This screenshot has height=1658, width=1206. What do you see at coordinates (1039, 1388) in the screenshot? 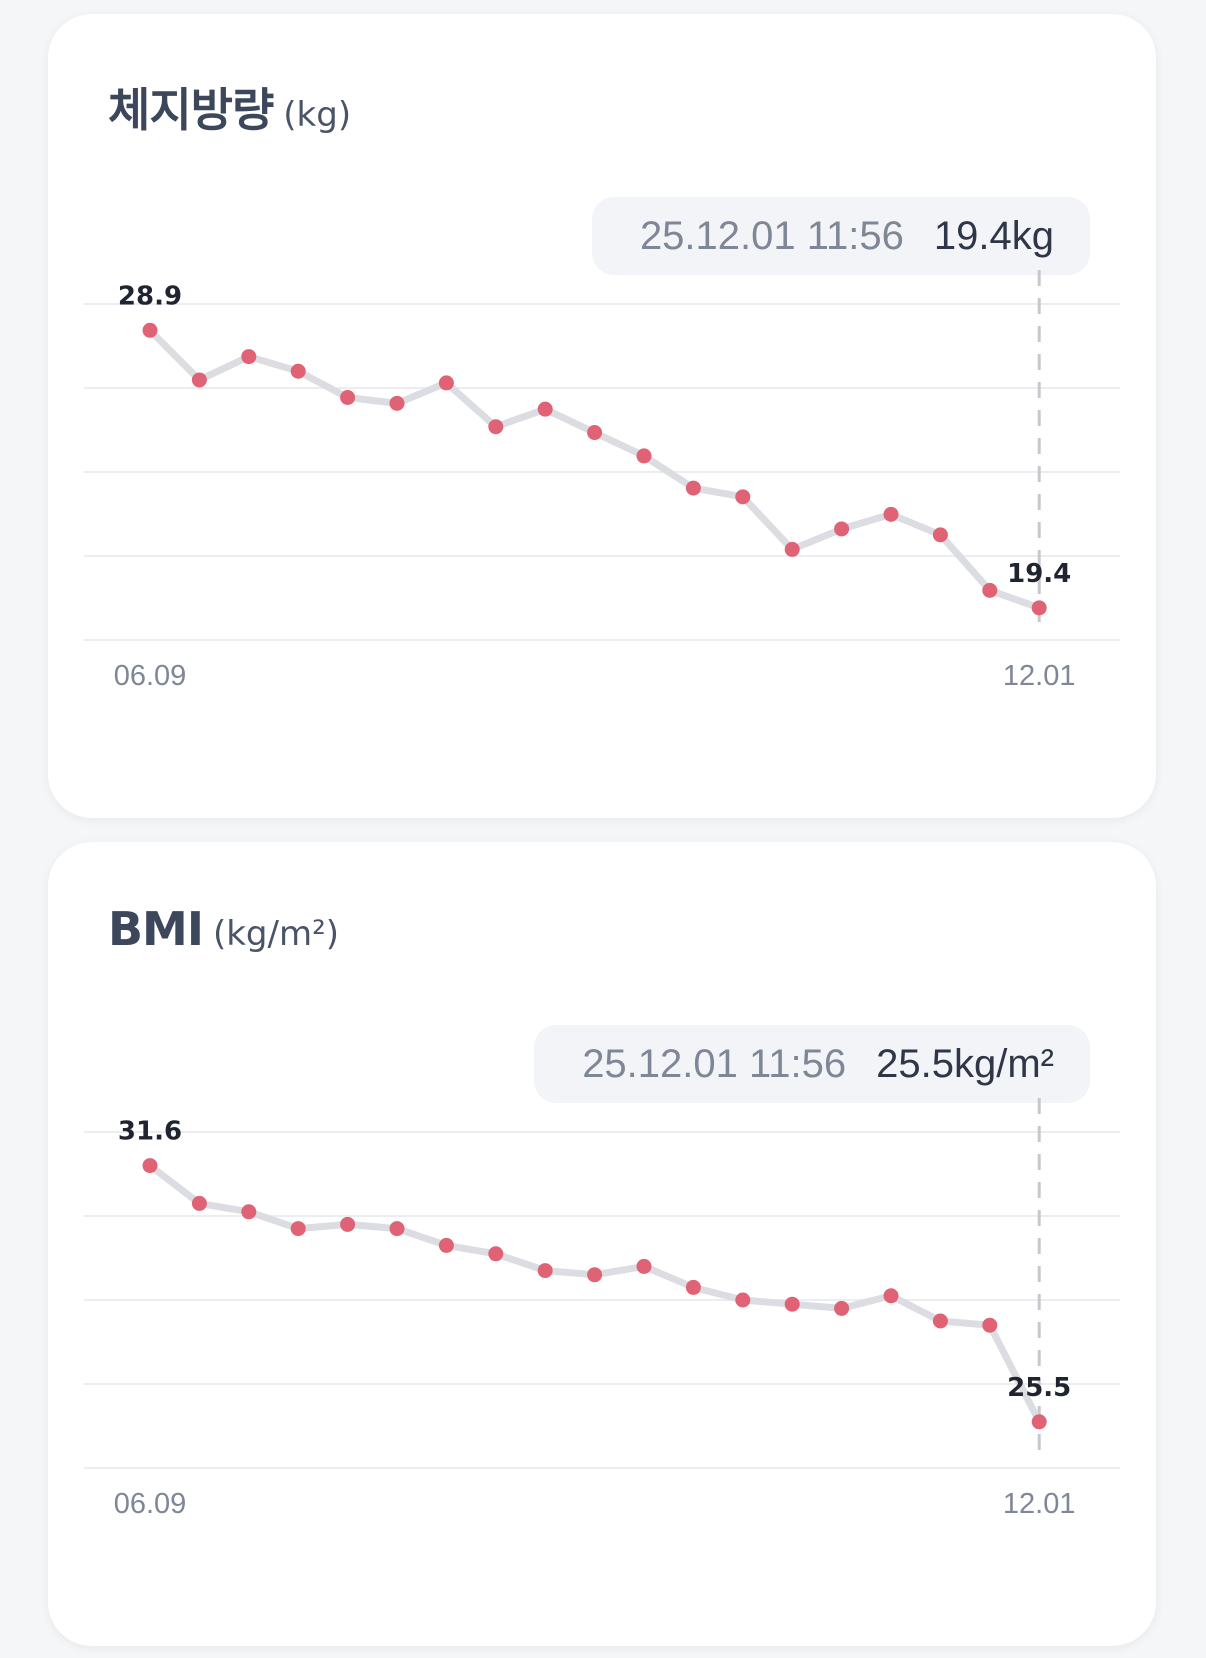
I see `data-label-last: 25.5` at bounding box center [1039, 1388].